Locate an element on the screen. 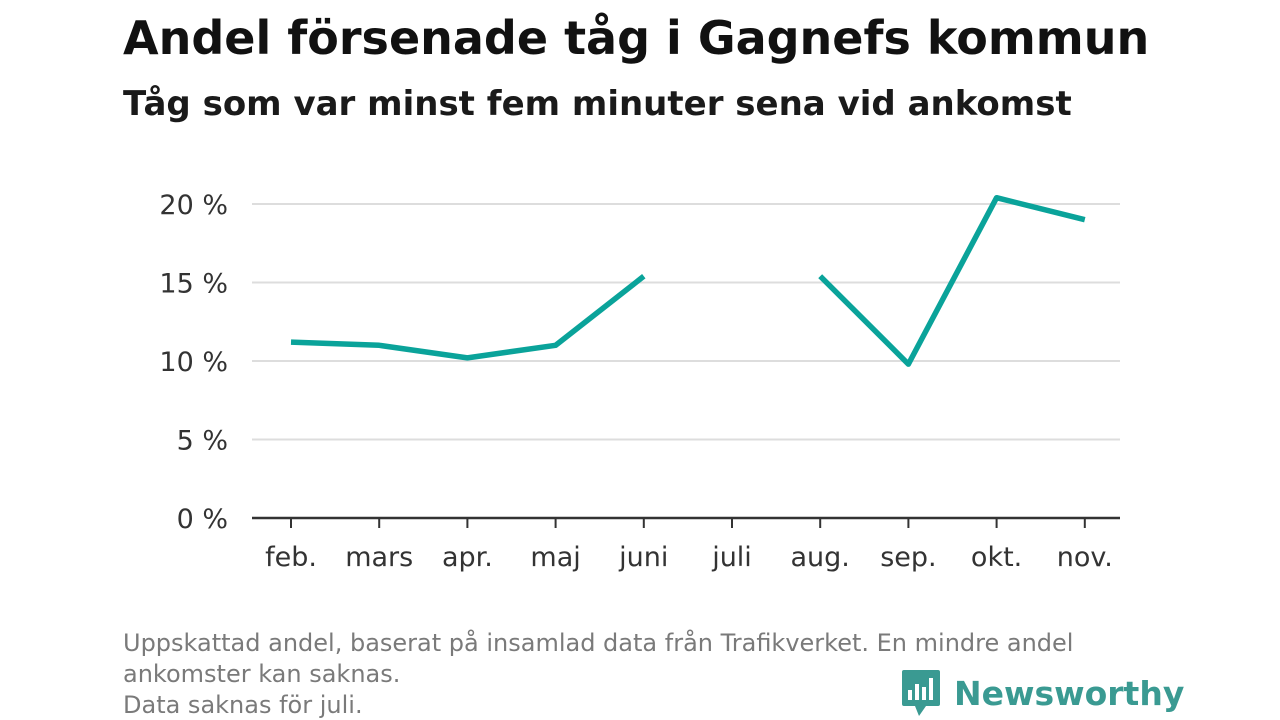  x-tick-label: maj is located at coordinates (555, 557).